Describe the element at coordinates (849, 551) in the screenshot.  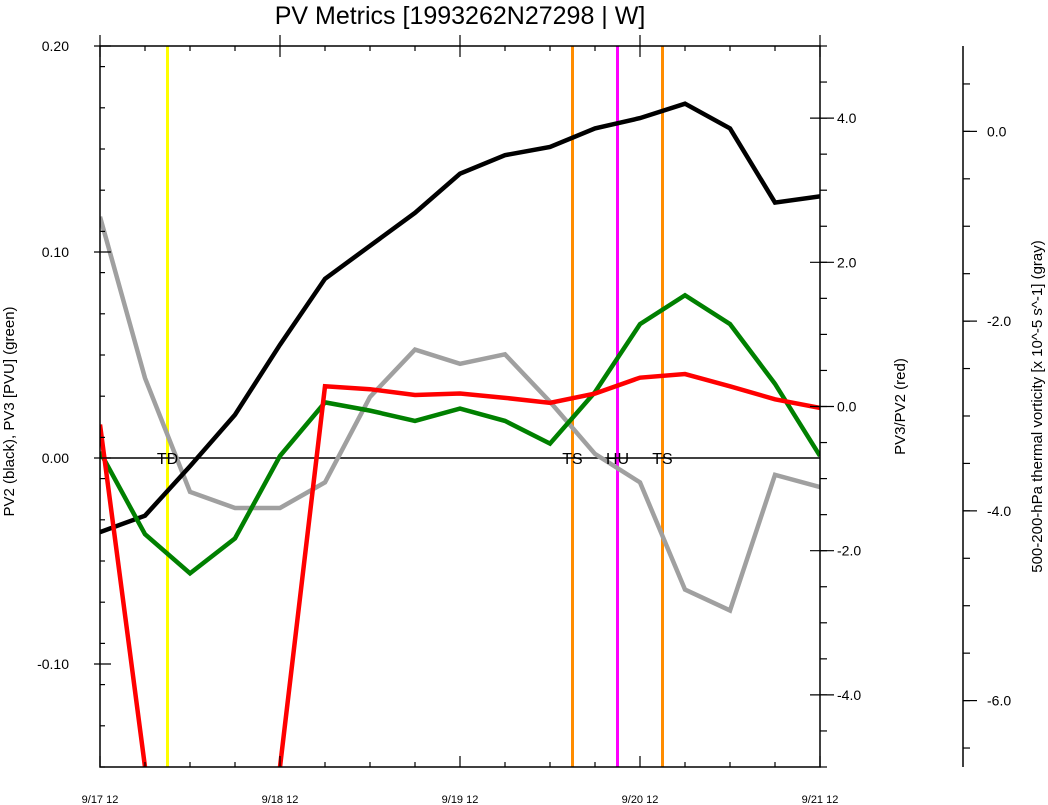
I see `right-tick-label: -2.0` at that location.